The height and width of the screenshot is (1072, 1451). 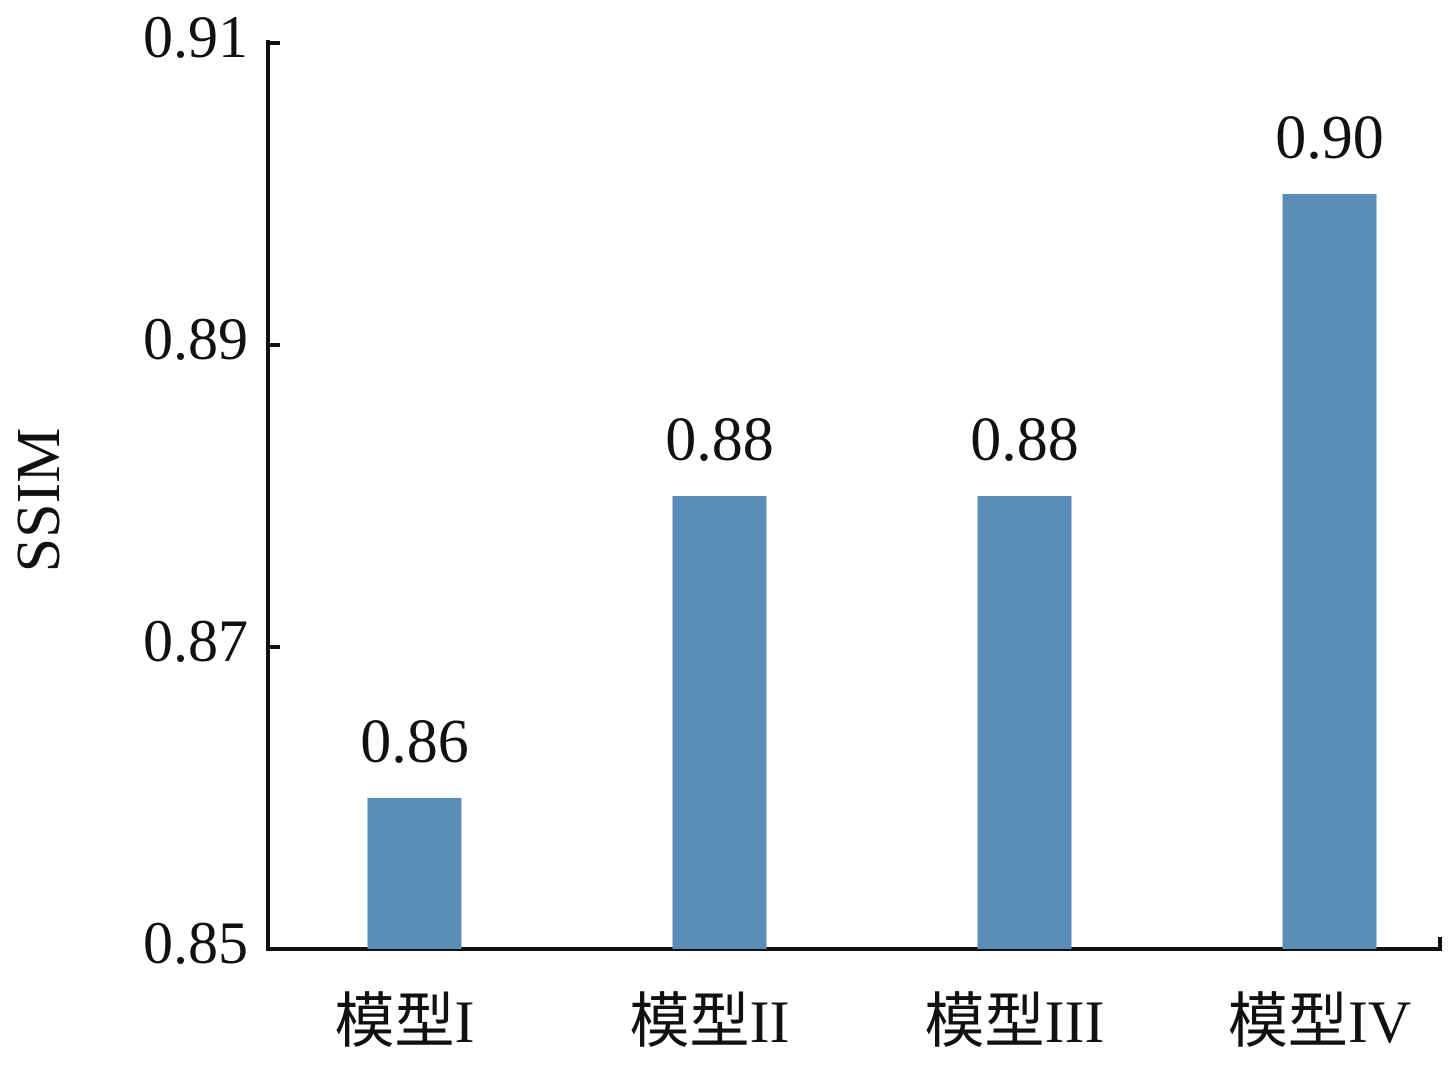 I want to click on y-axis-label: SSIM, so click(x=39, y=500).